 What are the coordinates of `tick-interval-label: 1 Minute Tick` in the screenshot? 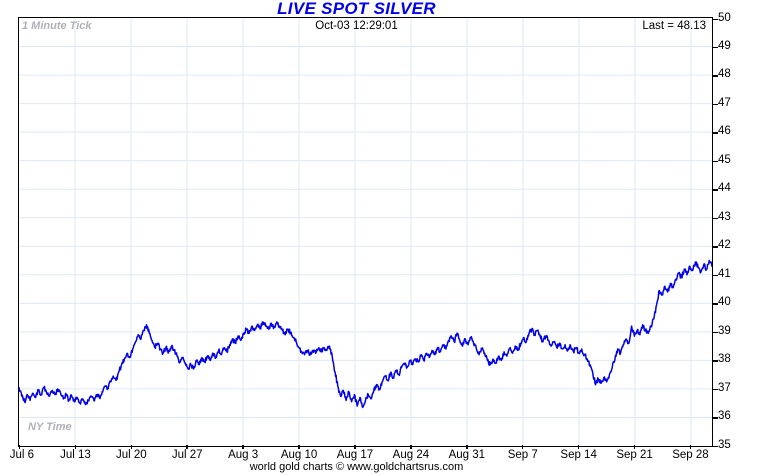 It's located at (57, 26).